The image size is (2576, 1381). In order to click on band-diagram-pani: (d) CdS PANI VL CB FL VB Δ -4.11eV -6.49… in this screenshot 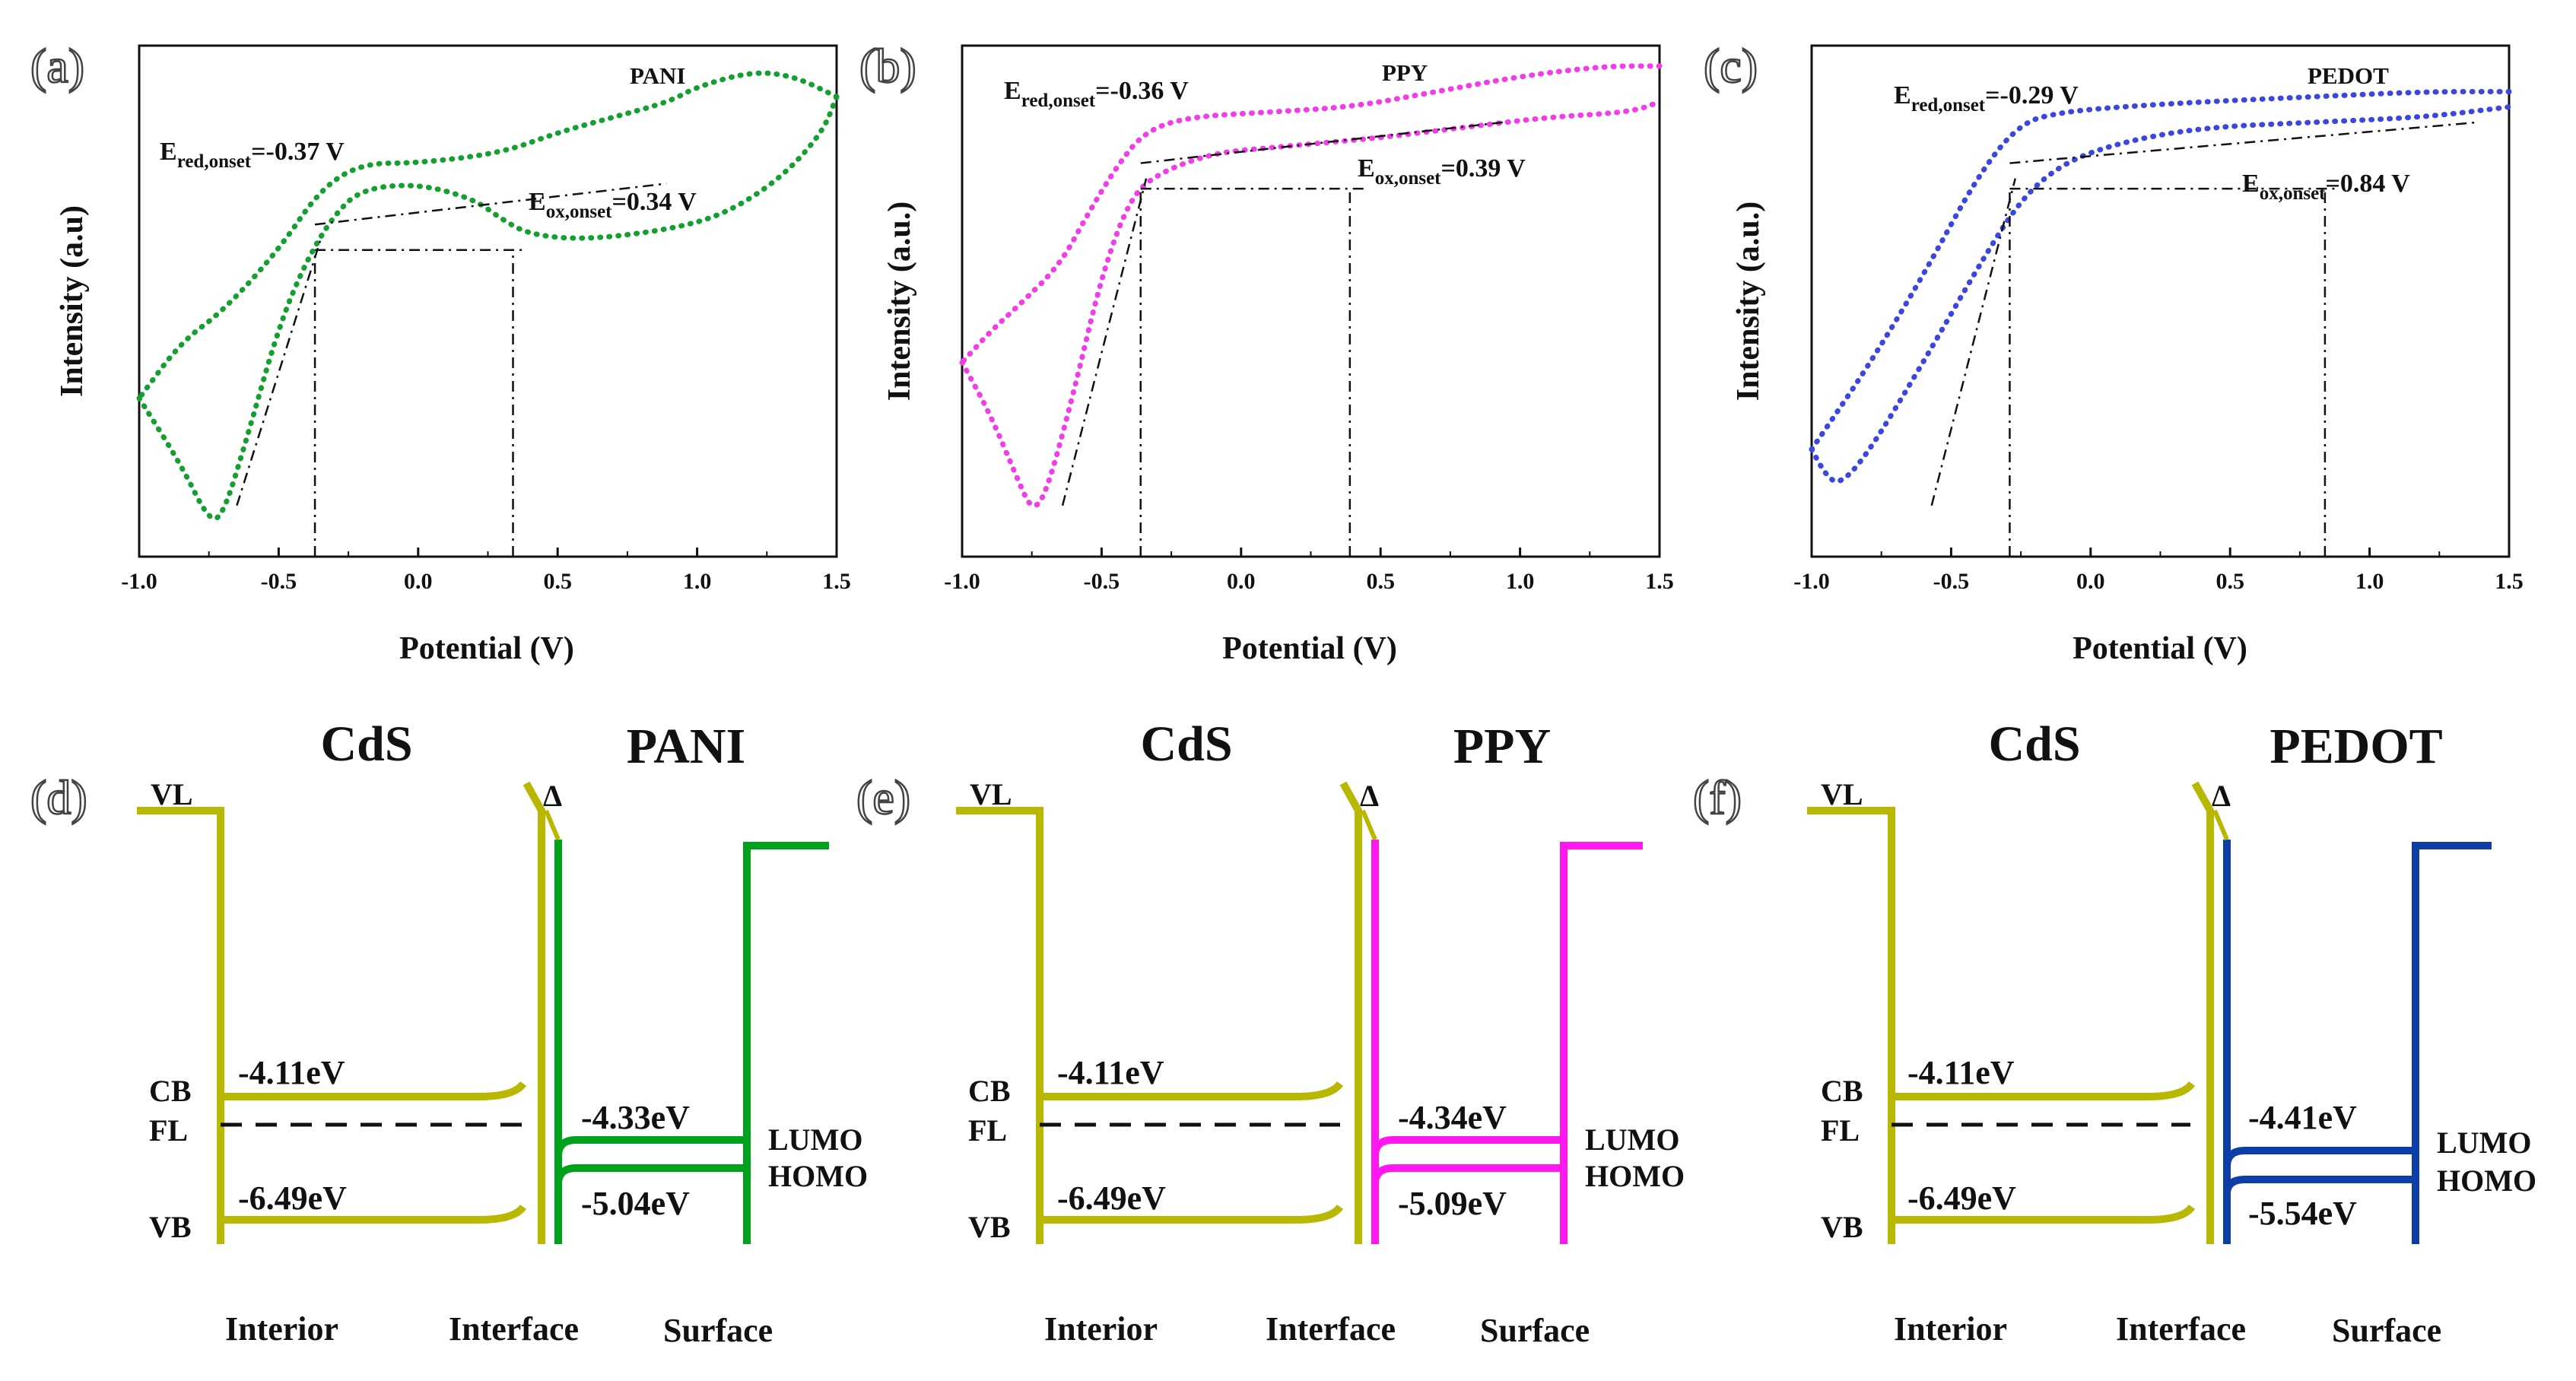, I will do `click(449, 1032)`.